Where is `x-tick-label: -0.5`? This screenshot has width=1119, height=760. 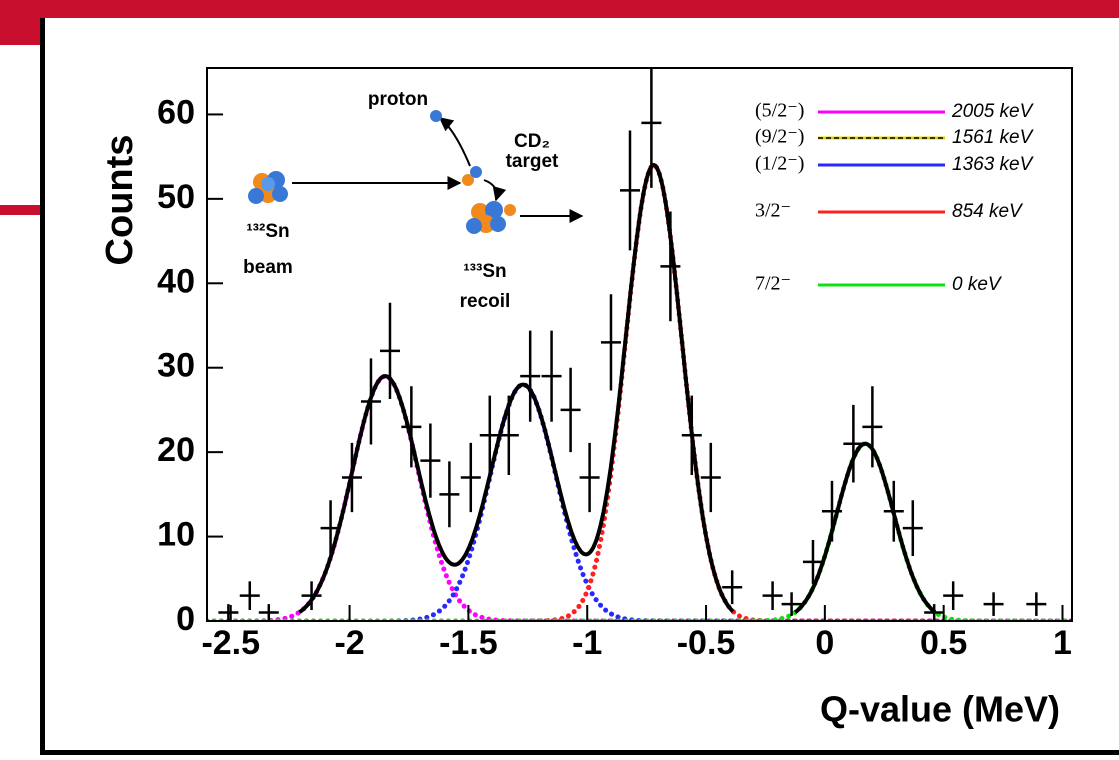
x-tick-label: -0.5 is located at coordinates (706, 643).